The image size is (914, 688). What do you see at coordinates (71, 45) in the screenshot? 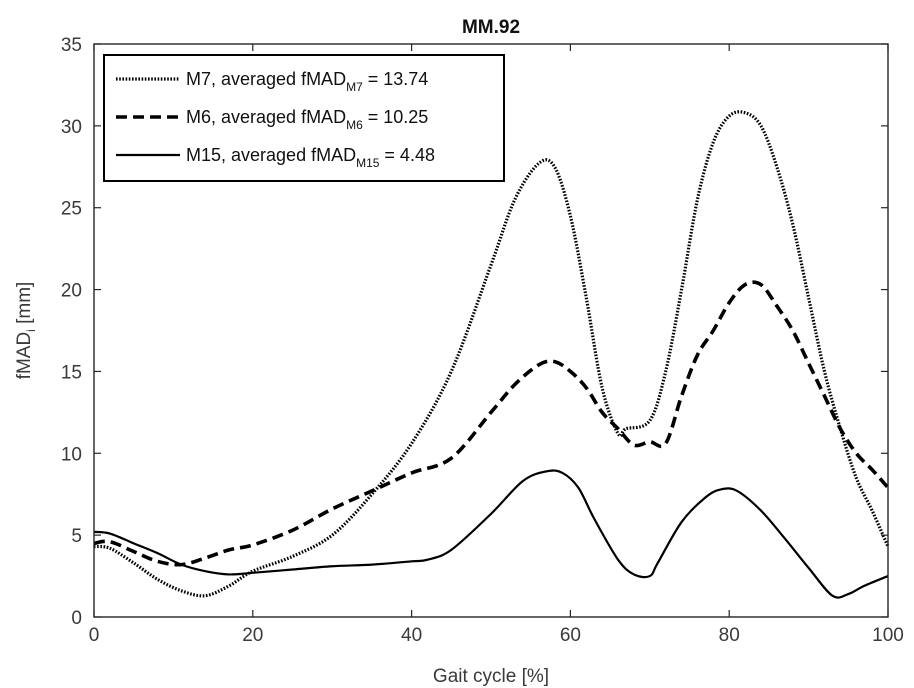
I see `y-tick-label: 35` at bounding box center [71, 45].